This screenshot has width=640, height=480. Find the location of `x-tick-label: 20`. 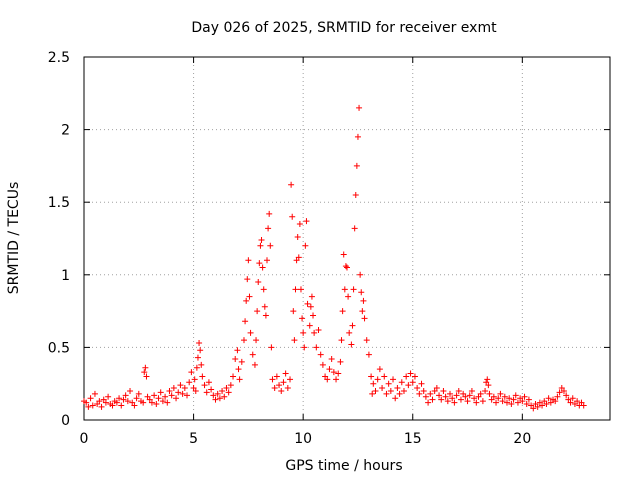

x-tick-label: 20 is located at coordinates (522, 439).